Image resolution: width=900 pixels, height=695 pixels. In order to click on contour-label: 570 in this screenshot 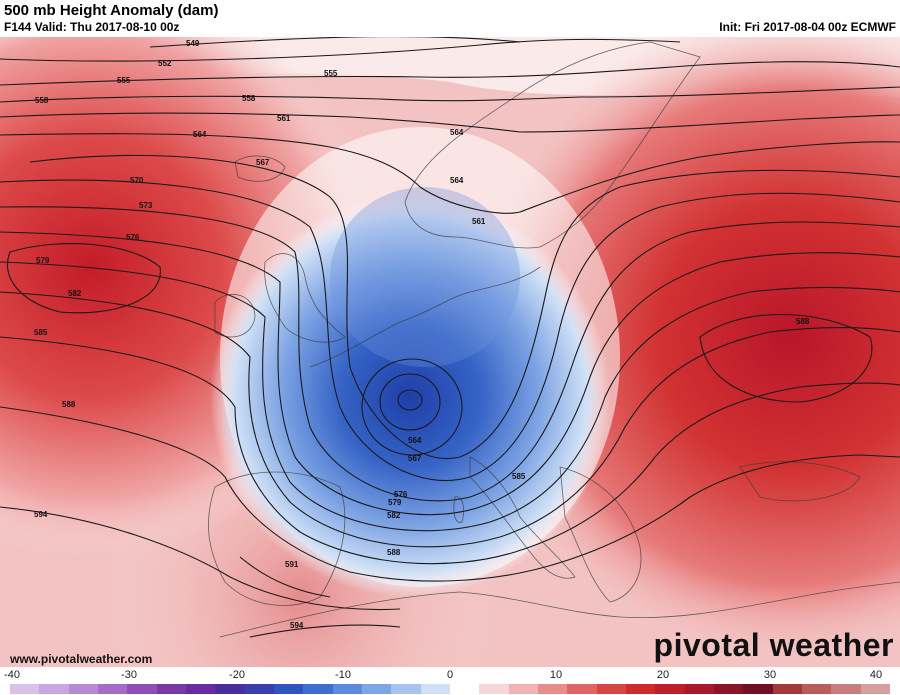, I will do `click(137, 180)`.